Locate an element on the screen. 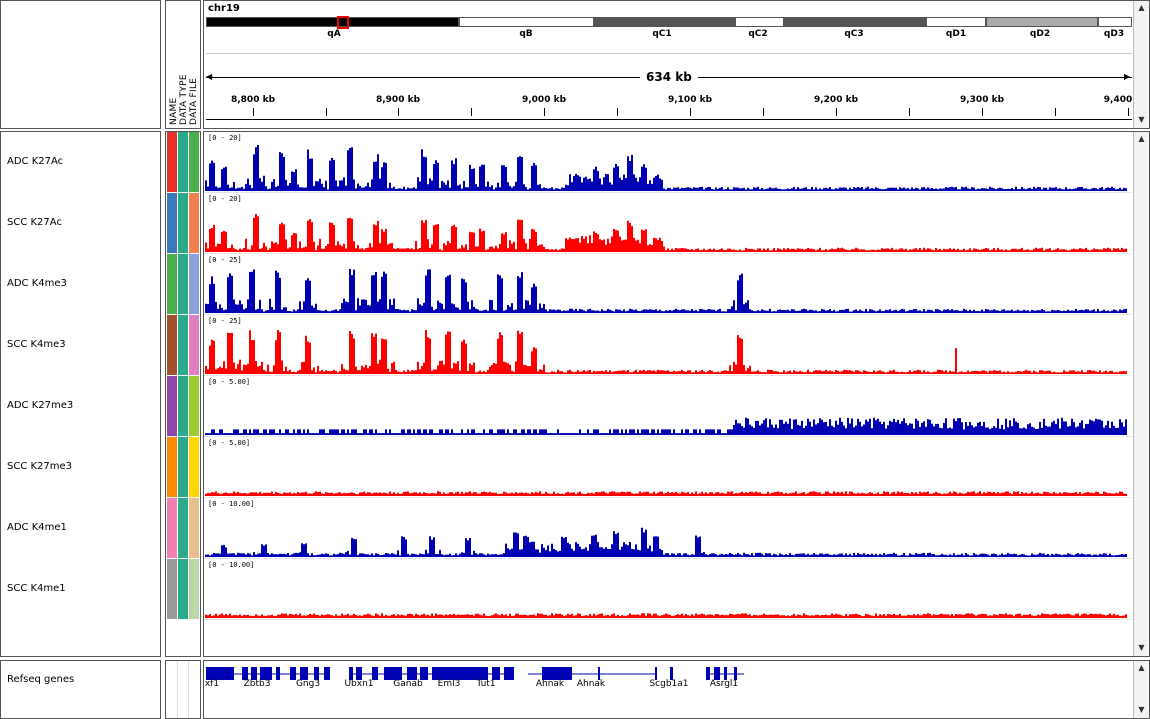  current-view-marker is located at coordinates (343, 22).